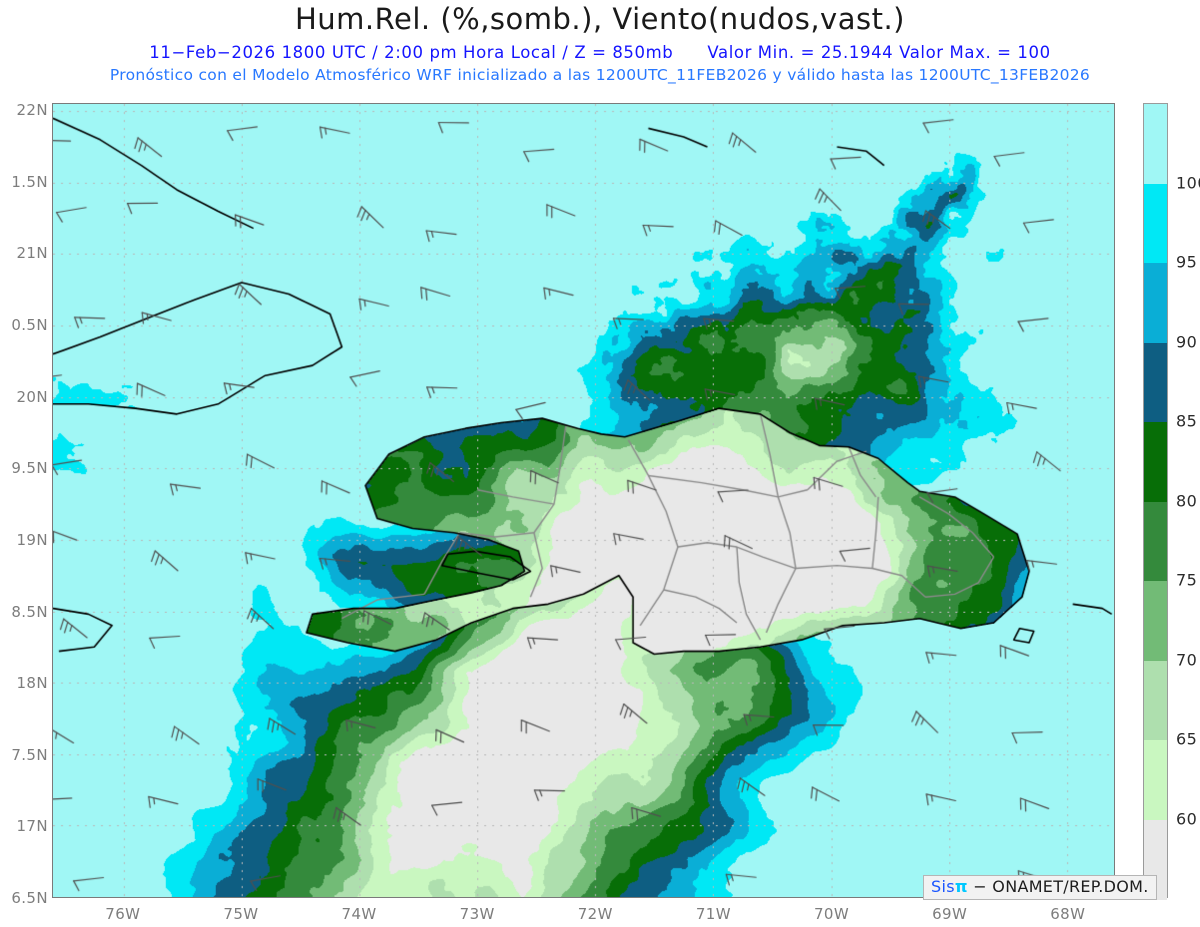  I want to click on watermark-agency: − ONAMET/REP.DOM., so click(1061, 886).